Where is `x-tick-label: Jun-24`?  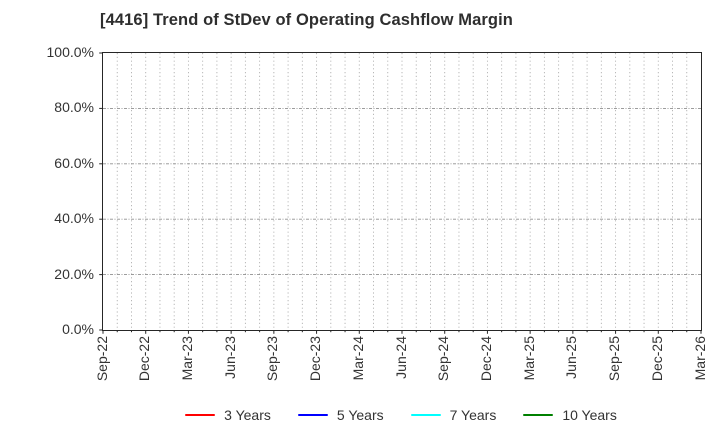
x-tick-label: Jun-24 is located at coordinates (400, 357).